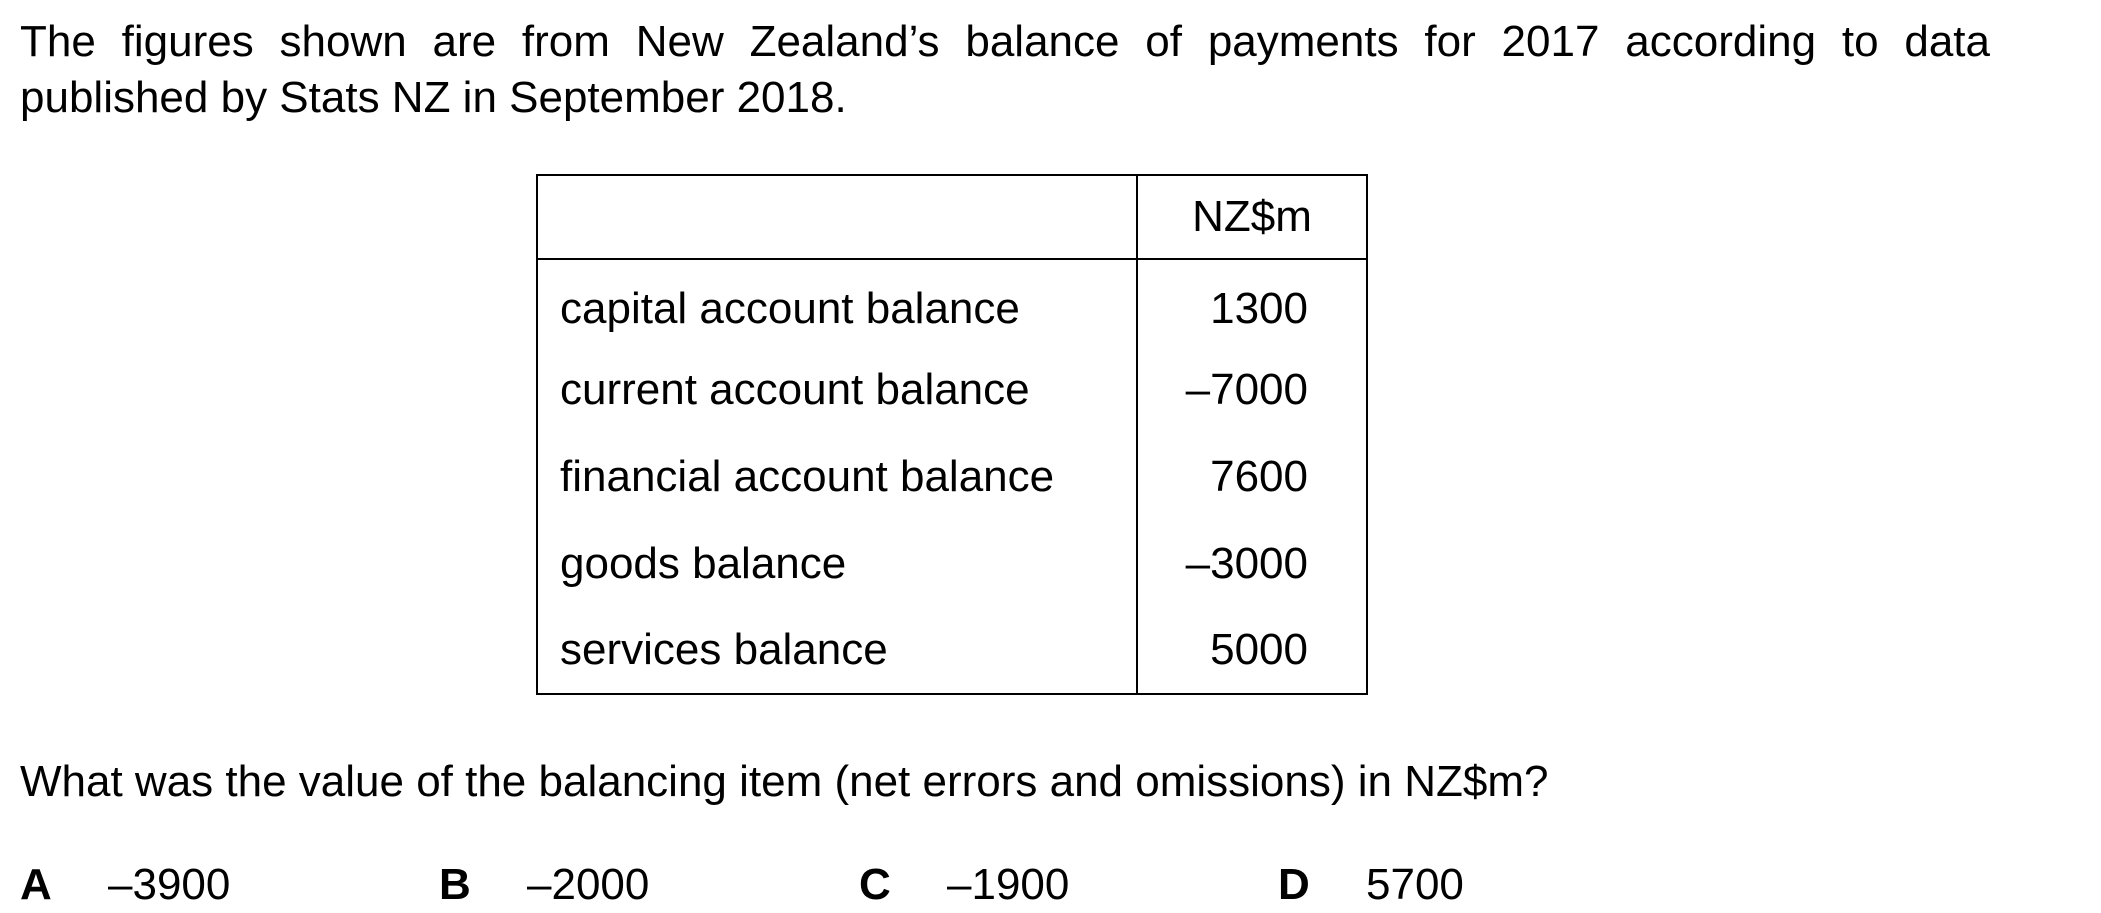  I want to click on row-label: current account balance, so click(837, 389).